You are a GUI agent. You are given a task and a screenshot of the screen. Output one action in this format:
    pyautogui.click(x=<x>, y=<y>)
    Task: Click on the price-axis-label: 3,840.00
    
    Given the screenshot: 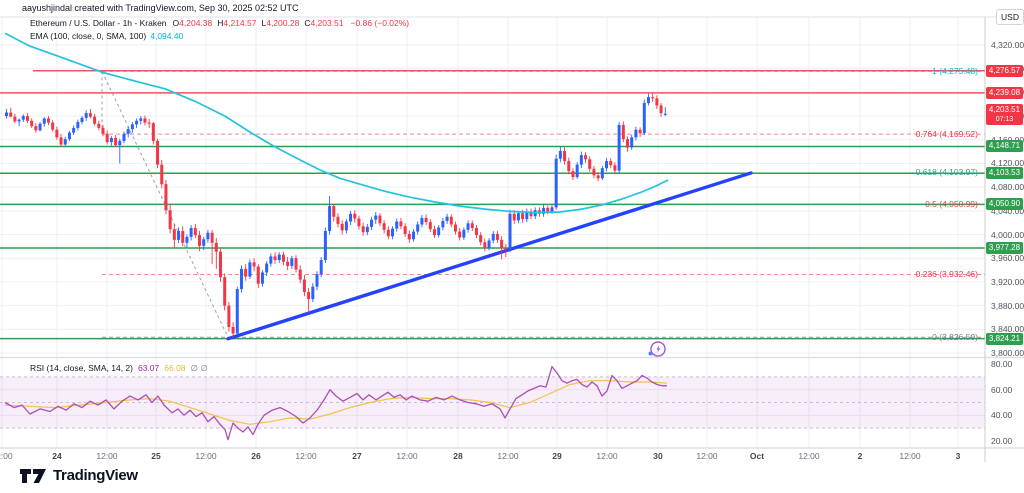 What is the action you would take?
    pyautogui.click(x=1007, y=329)
    